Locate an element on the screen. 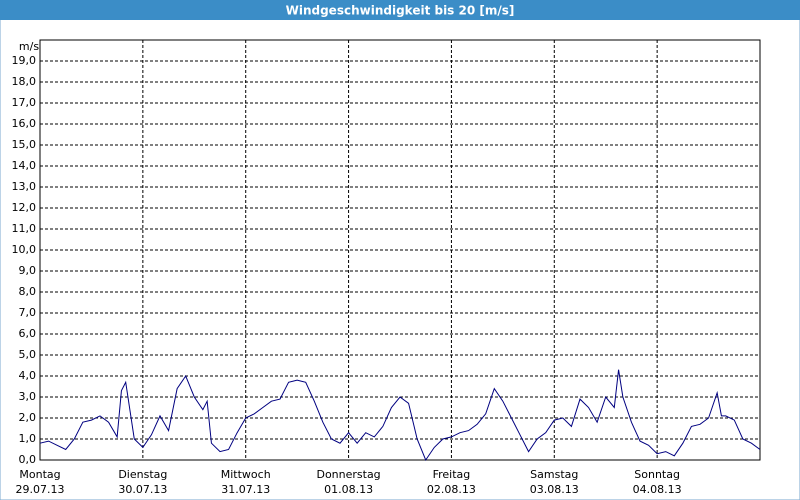 The height and width of the screenshot is (500, 800). y-tick-label: 14,0 is located at coordinates (24, 165).